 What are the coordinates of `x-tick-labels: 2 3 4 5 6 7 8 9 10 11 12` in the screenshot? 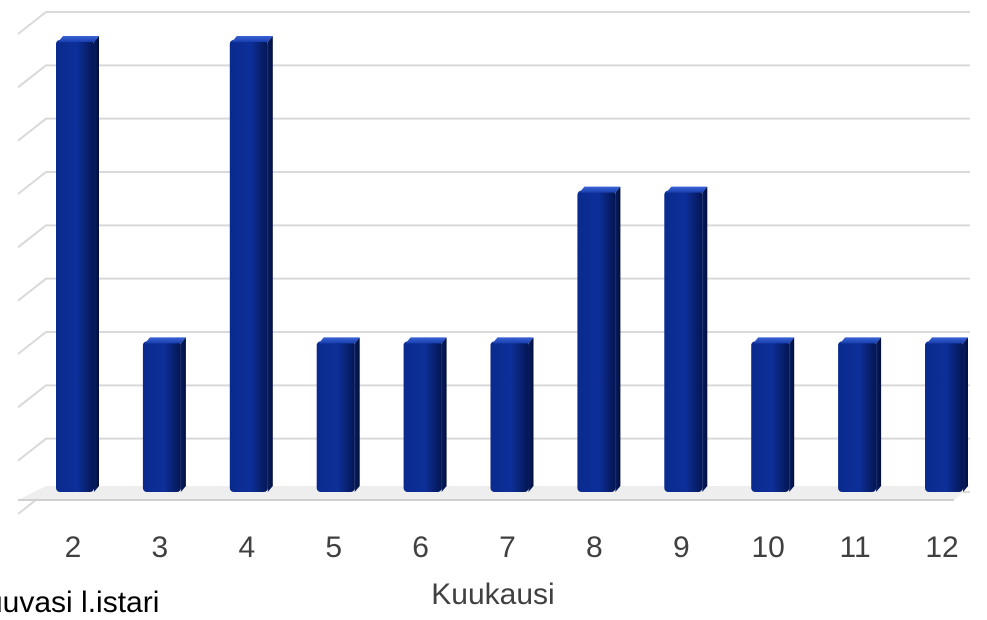 It's located at (512, 547).